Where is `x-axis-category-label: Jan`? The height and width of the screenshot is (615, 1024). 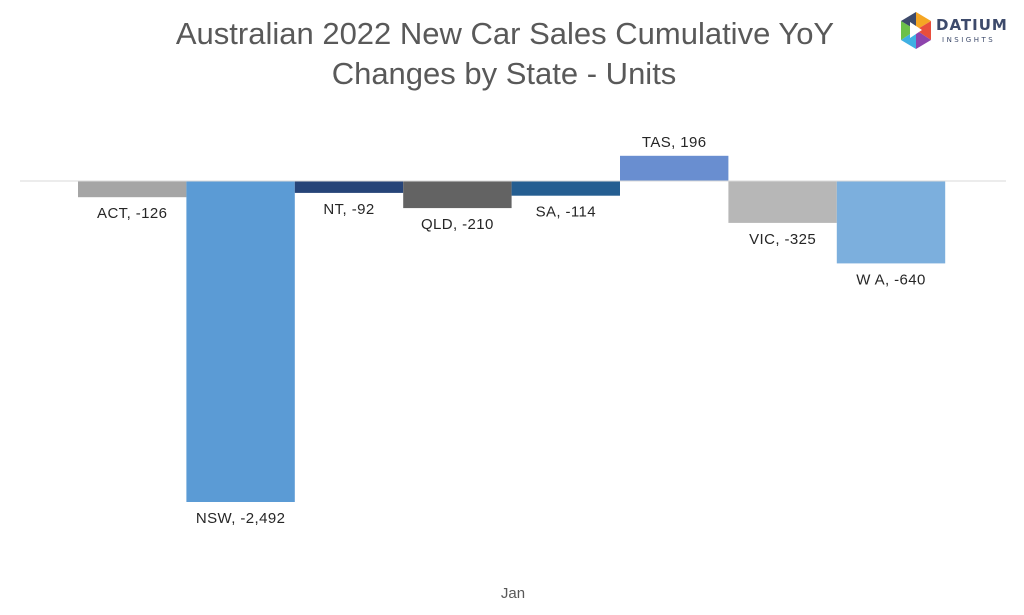
x-axis-category-label: Jan is located at coordinates (513, 593).